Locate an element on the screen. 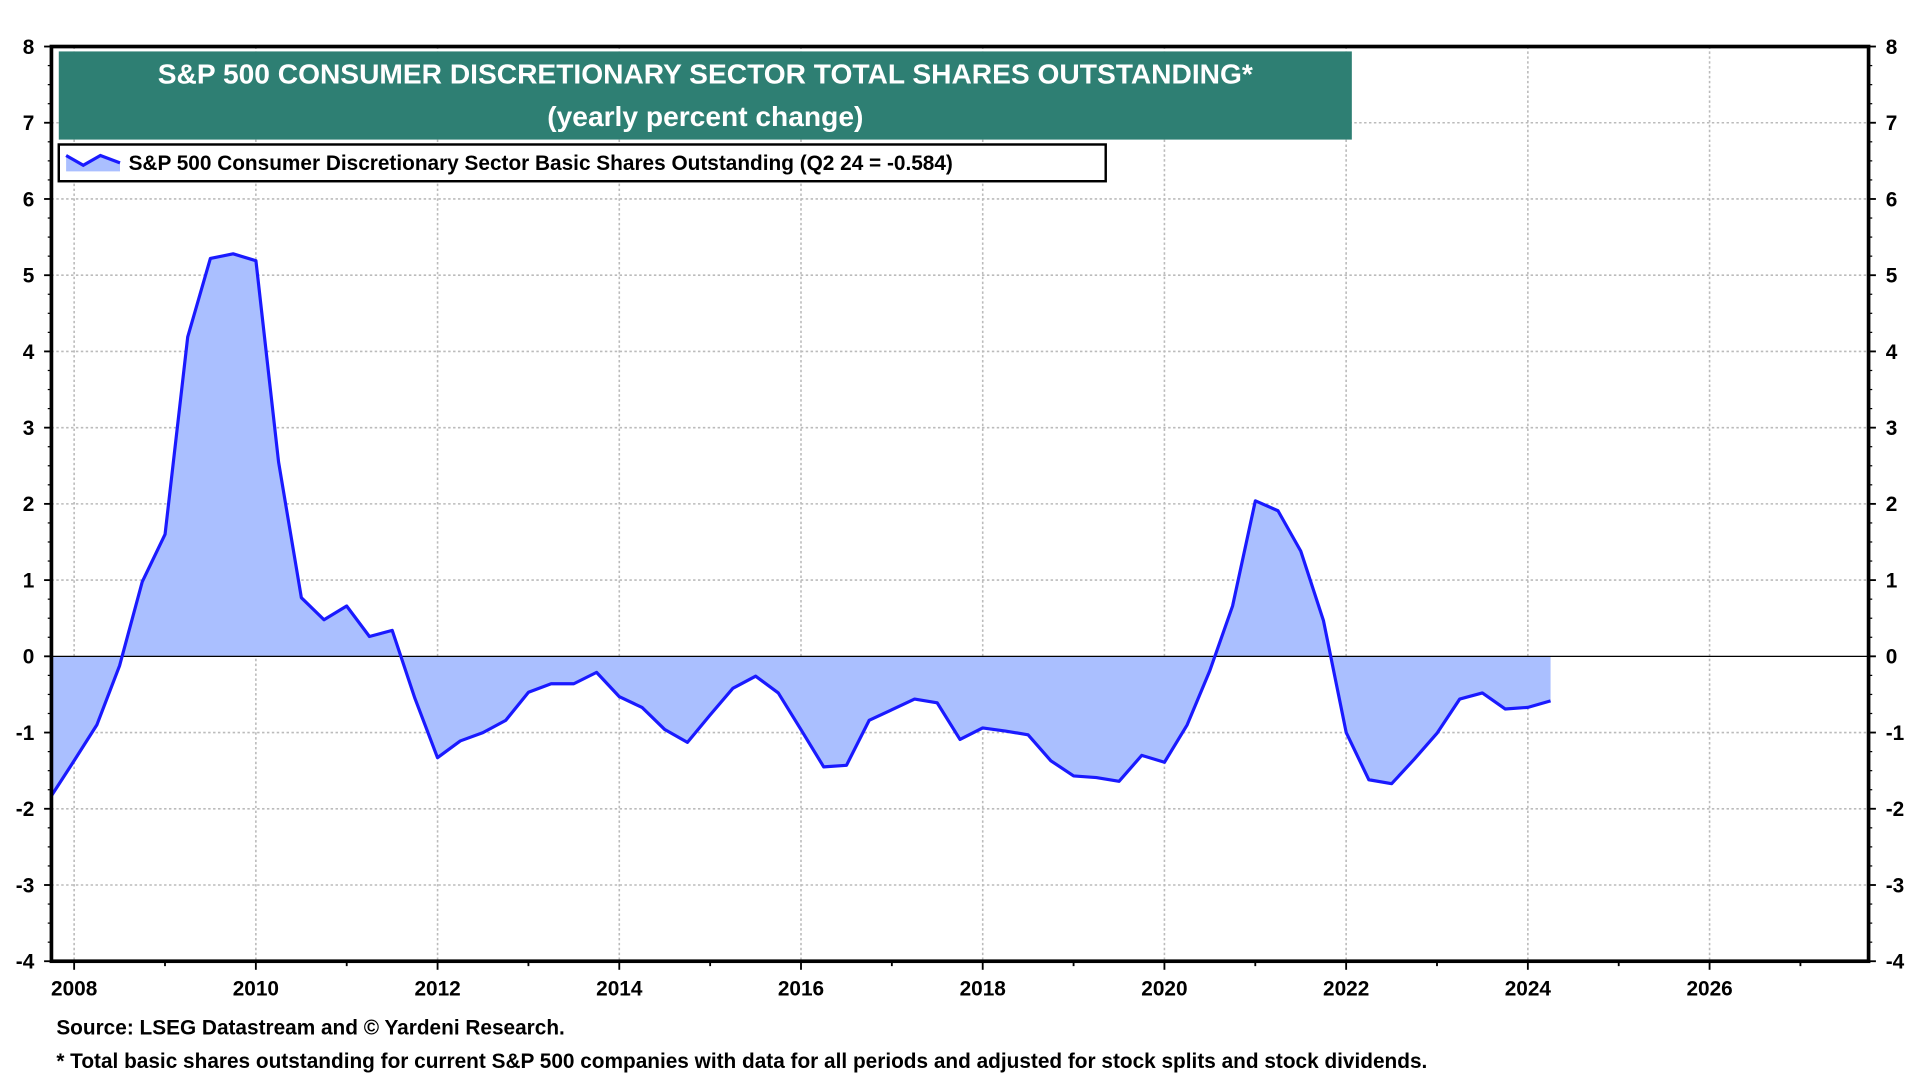  y-tick-label-left: 8 is located at coordinates (29, 47).